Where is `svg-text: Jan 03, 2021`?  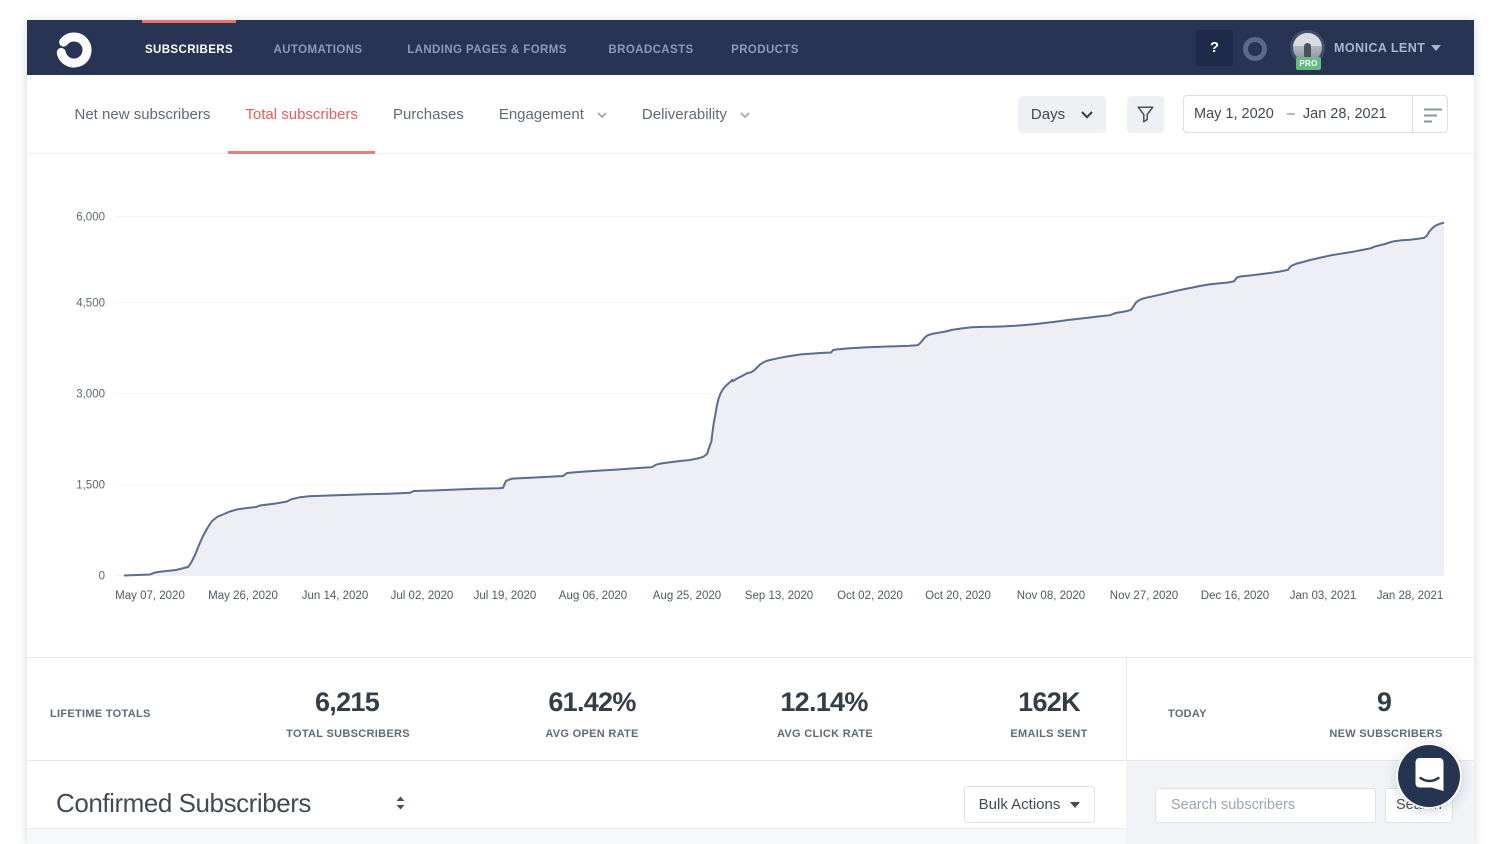
svg-text: Jan 03, 2021 is located at coordinates (1323, 596).